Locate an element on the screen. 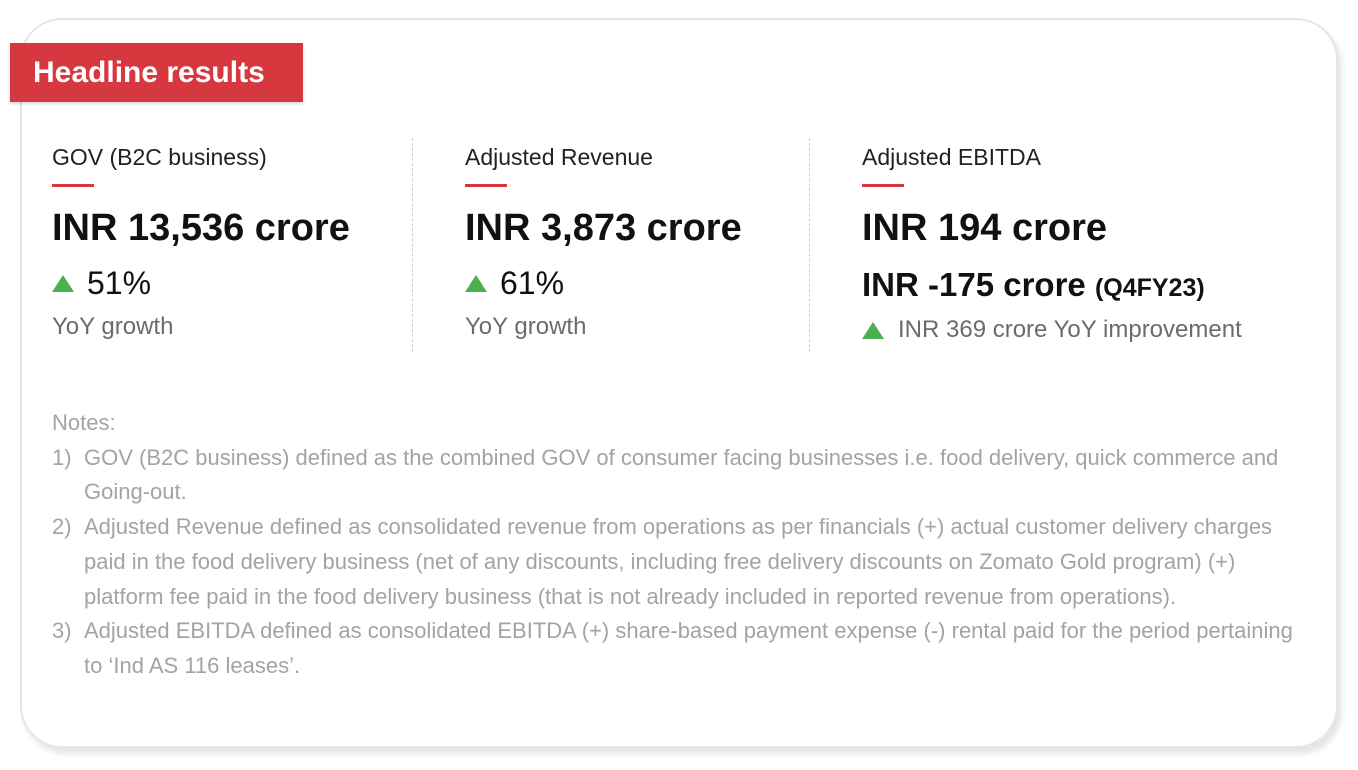 This screenshot has width=1358, height=770. metric-label: Adjusted EBITDA is located at coordinates (951, 157).